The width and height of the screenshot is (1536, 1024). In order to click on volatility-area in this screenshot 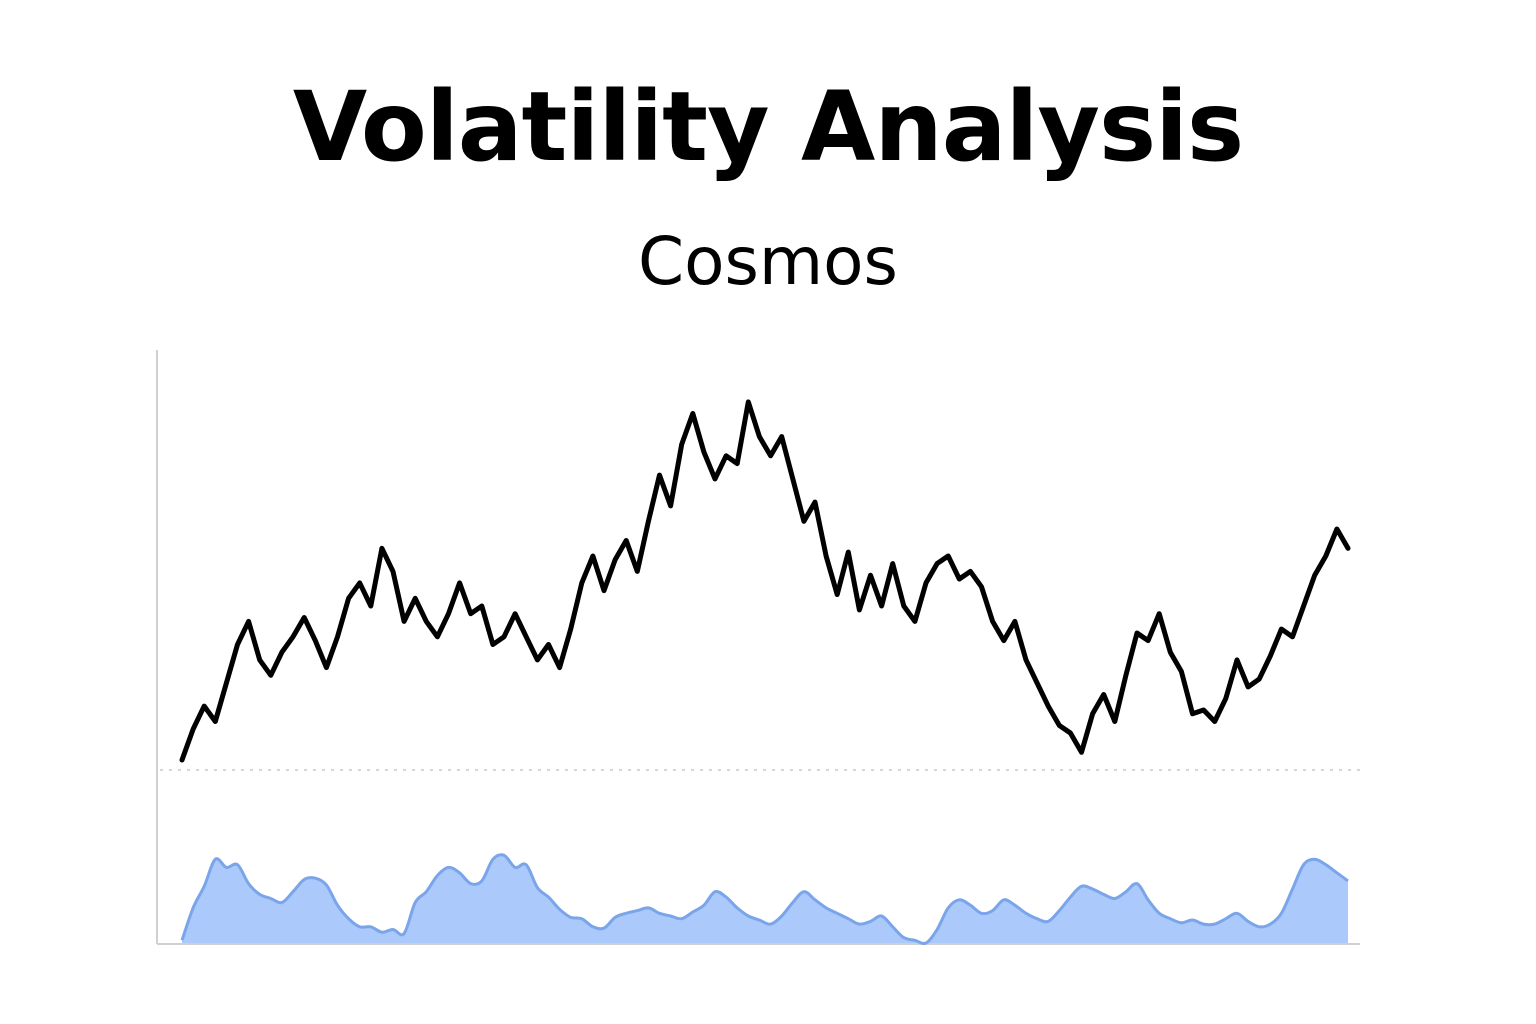, I will do `click(765, 899)`.